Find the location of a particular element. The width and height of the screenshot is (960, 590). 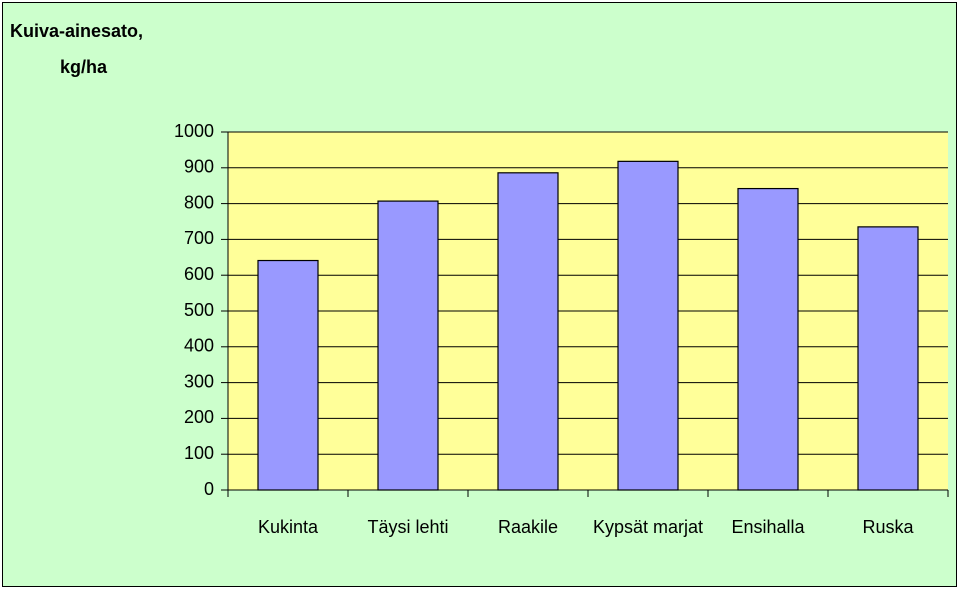

y-tick-label: 200 is located at coordinates (199, 417).